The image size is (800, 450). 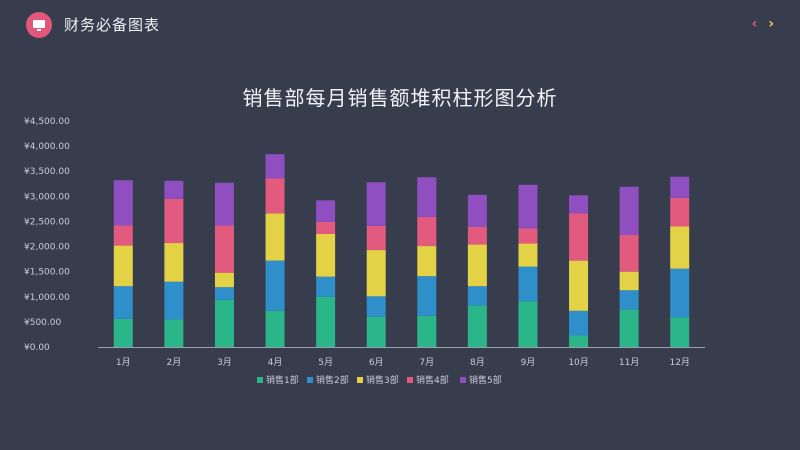 I want to click on top-bar: 财务必备图表 ‹ ›, so click(x=400, y=25).